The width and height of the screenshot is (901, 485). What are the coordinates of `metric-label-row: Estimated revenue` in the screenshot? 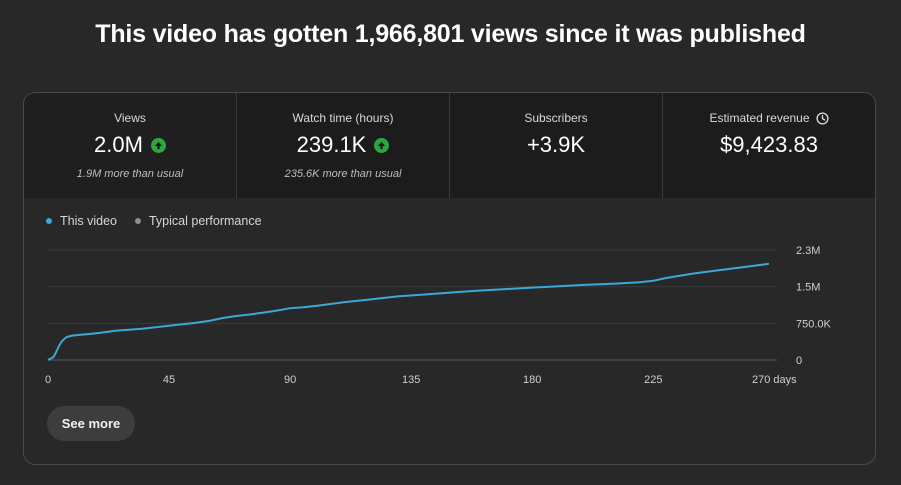 It's located at (769, 118).